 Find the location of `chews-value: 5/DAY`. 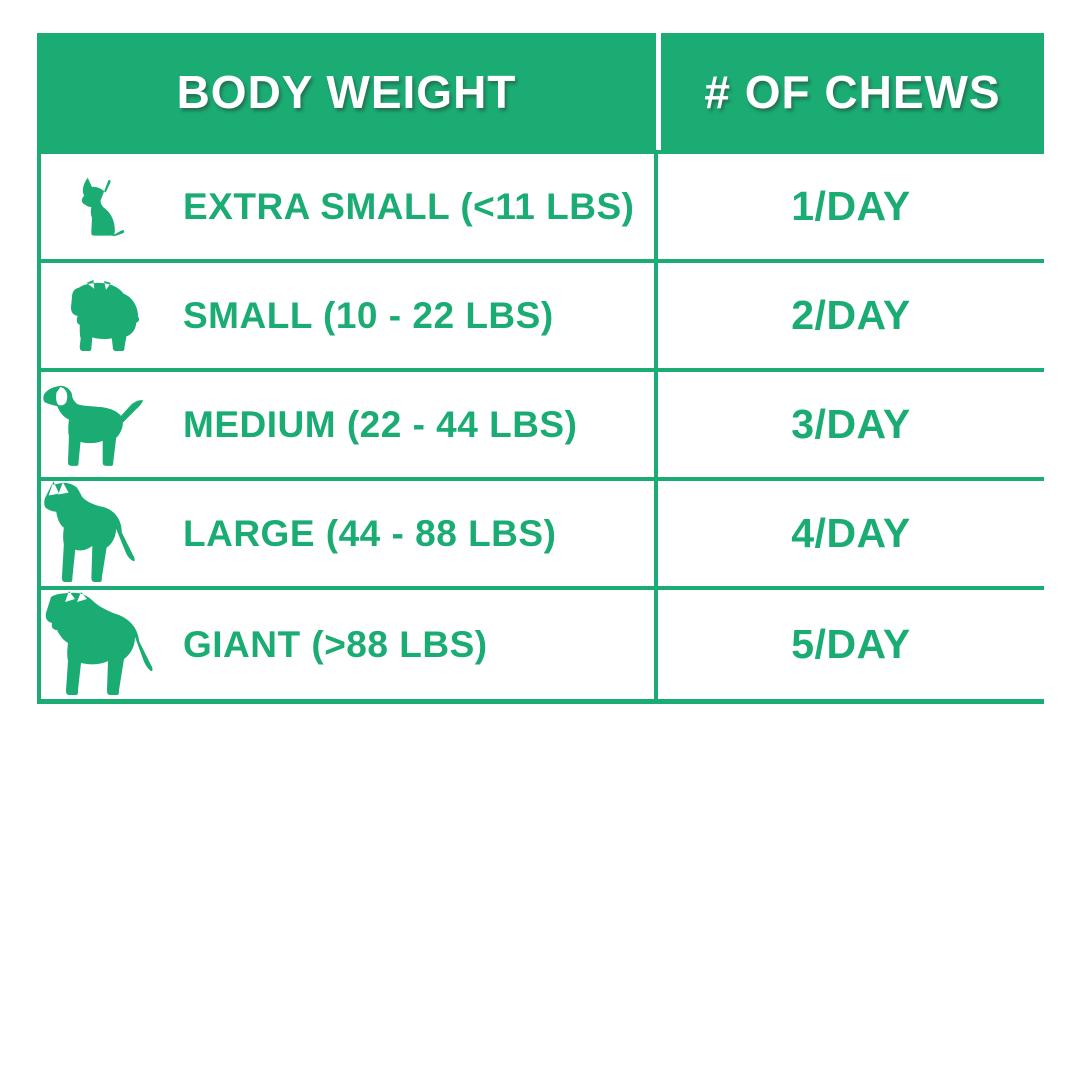

chews-value: 5/DAY is located at coordinates (851, 644).